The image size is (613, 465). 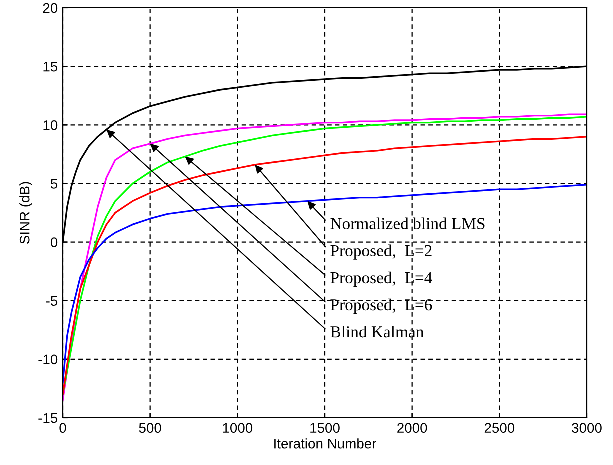 What do you see at coordinates (381, 306) in the screenshot?
I see `annotation: Proposed, L=6` at bounding box center [381, 306].